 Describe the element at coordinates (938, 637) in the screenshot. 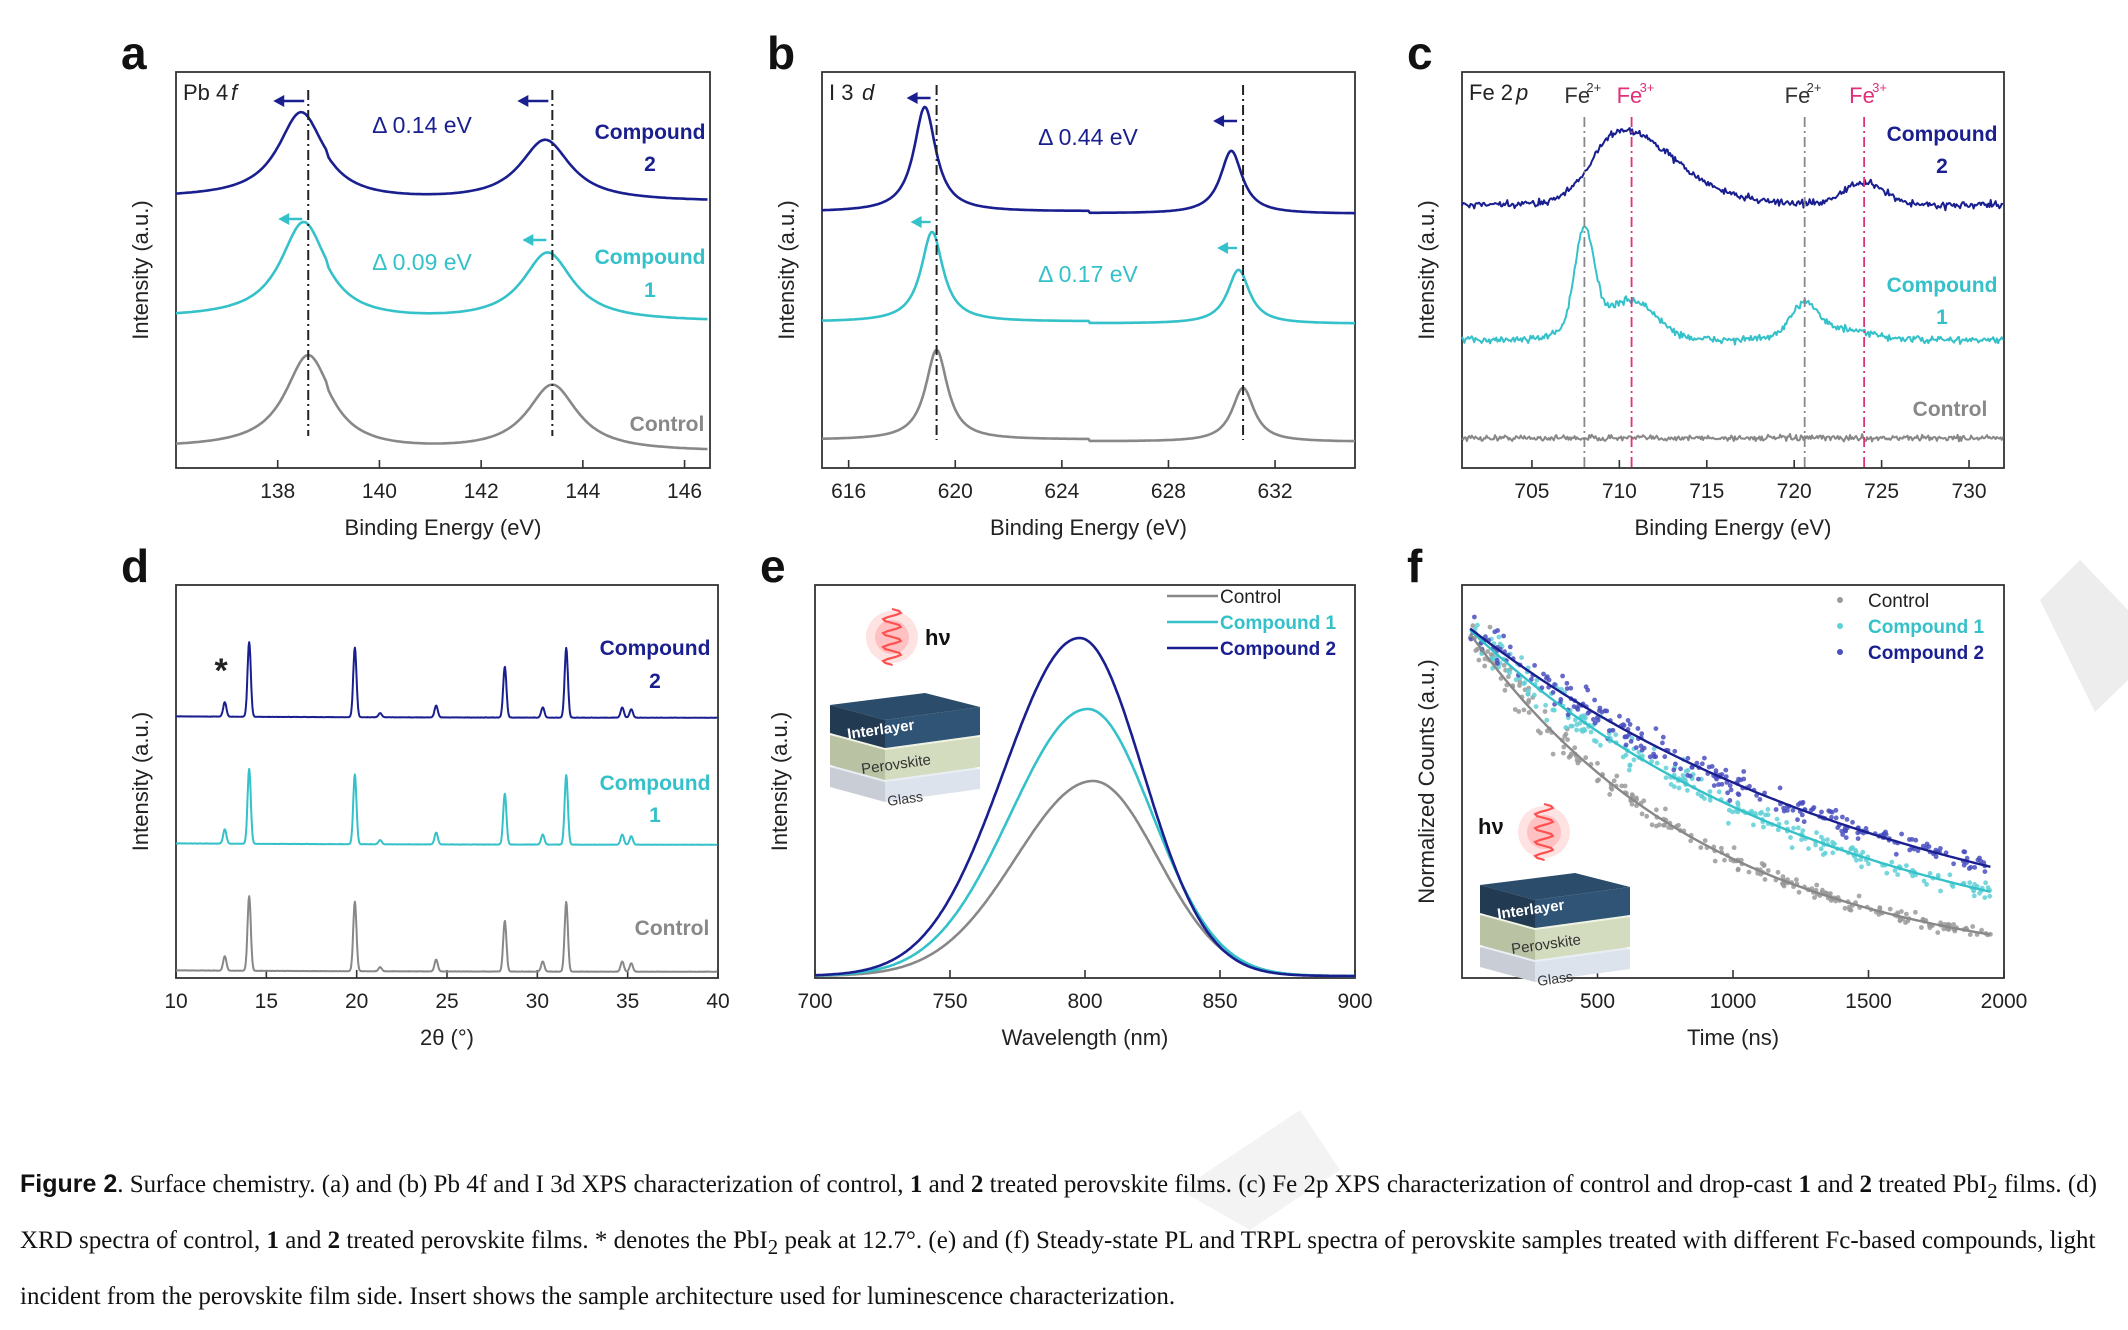

I see `hv-label: hν` at that location.